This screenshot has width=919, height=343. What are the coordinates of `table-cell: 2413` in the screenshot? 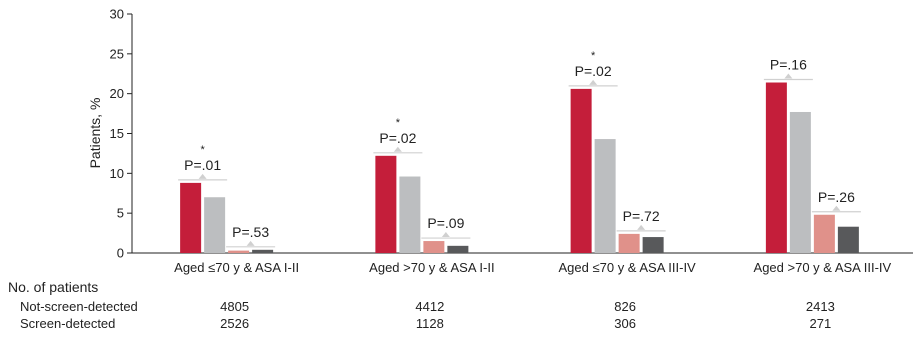 It's located at (820, 306).